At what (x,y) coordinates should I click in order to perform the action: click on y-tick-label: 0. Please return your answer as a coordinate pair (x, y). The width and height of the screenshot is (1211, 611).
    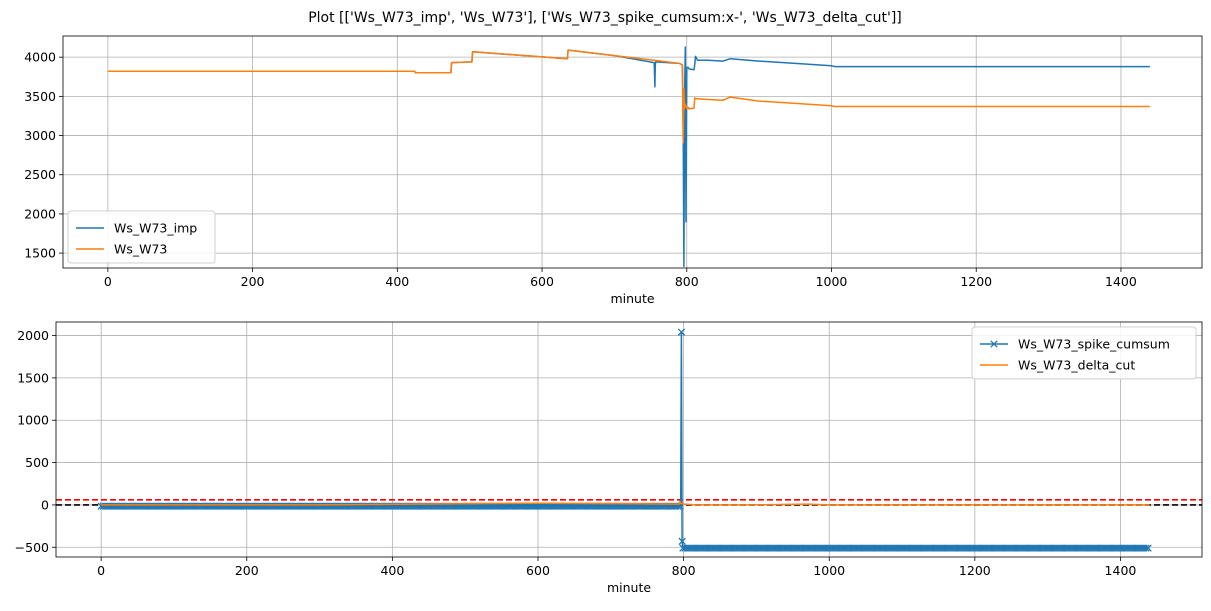
    Looking at the image, I should click on (45, 504).